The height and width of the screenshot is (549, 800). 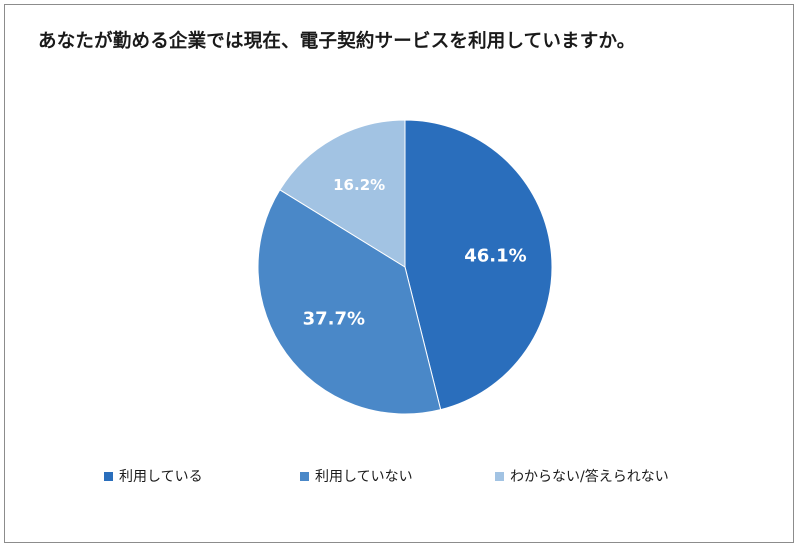 I want to click on legend: 利用している 利用していない わからない/答えられない, so click(x=400, y=476).